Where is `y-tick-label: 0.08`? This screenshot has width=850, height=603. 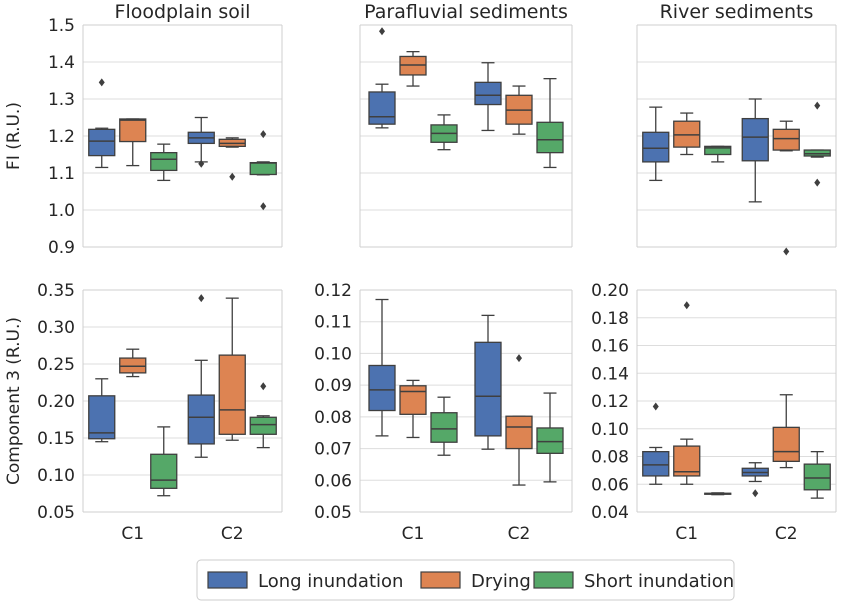
y-tick-label: 0.08 is located at coordinates (610, 458).